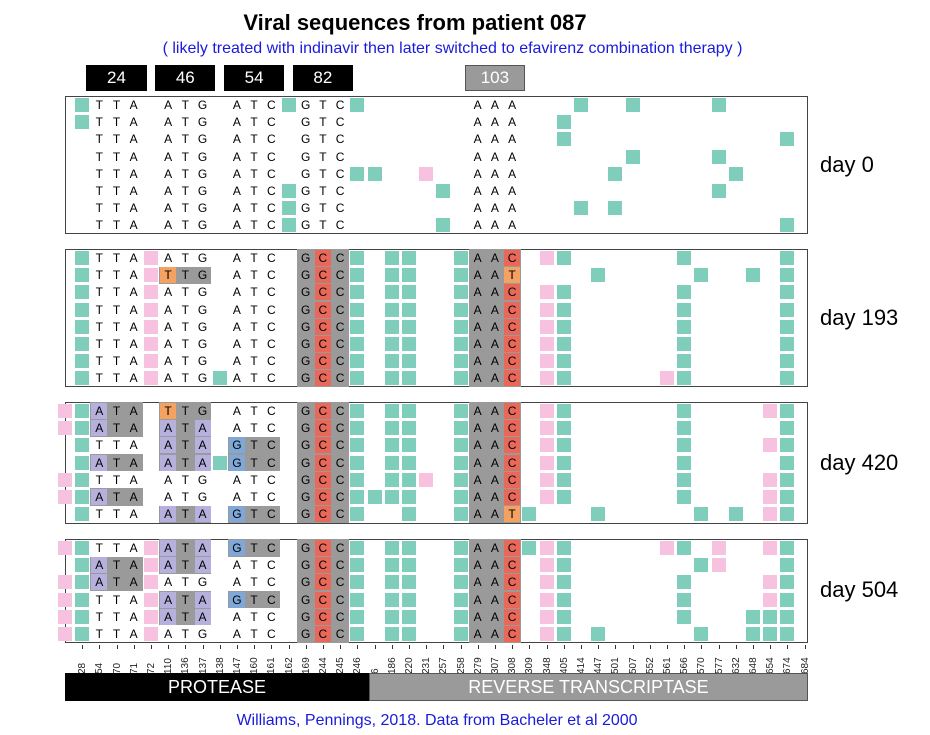 Image resolution: width=930 pixels, height=735 pixels. Describe the element at coordinates (859, 462) in the screenshot. I see `timepoint-label: day 420` at that location.